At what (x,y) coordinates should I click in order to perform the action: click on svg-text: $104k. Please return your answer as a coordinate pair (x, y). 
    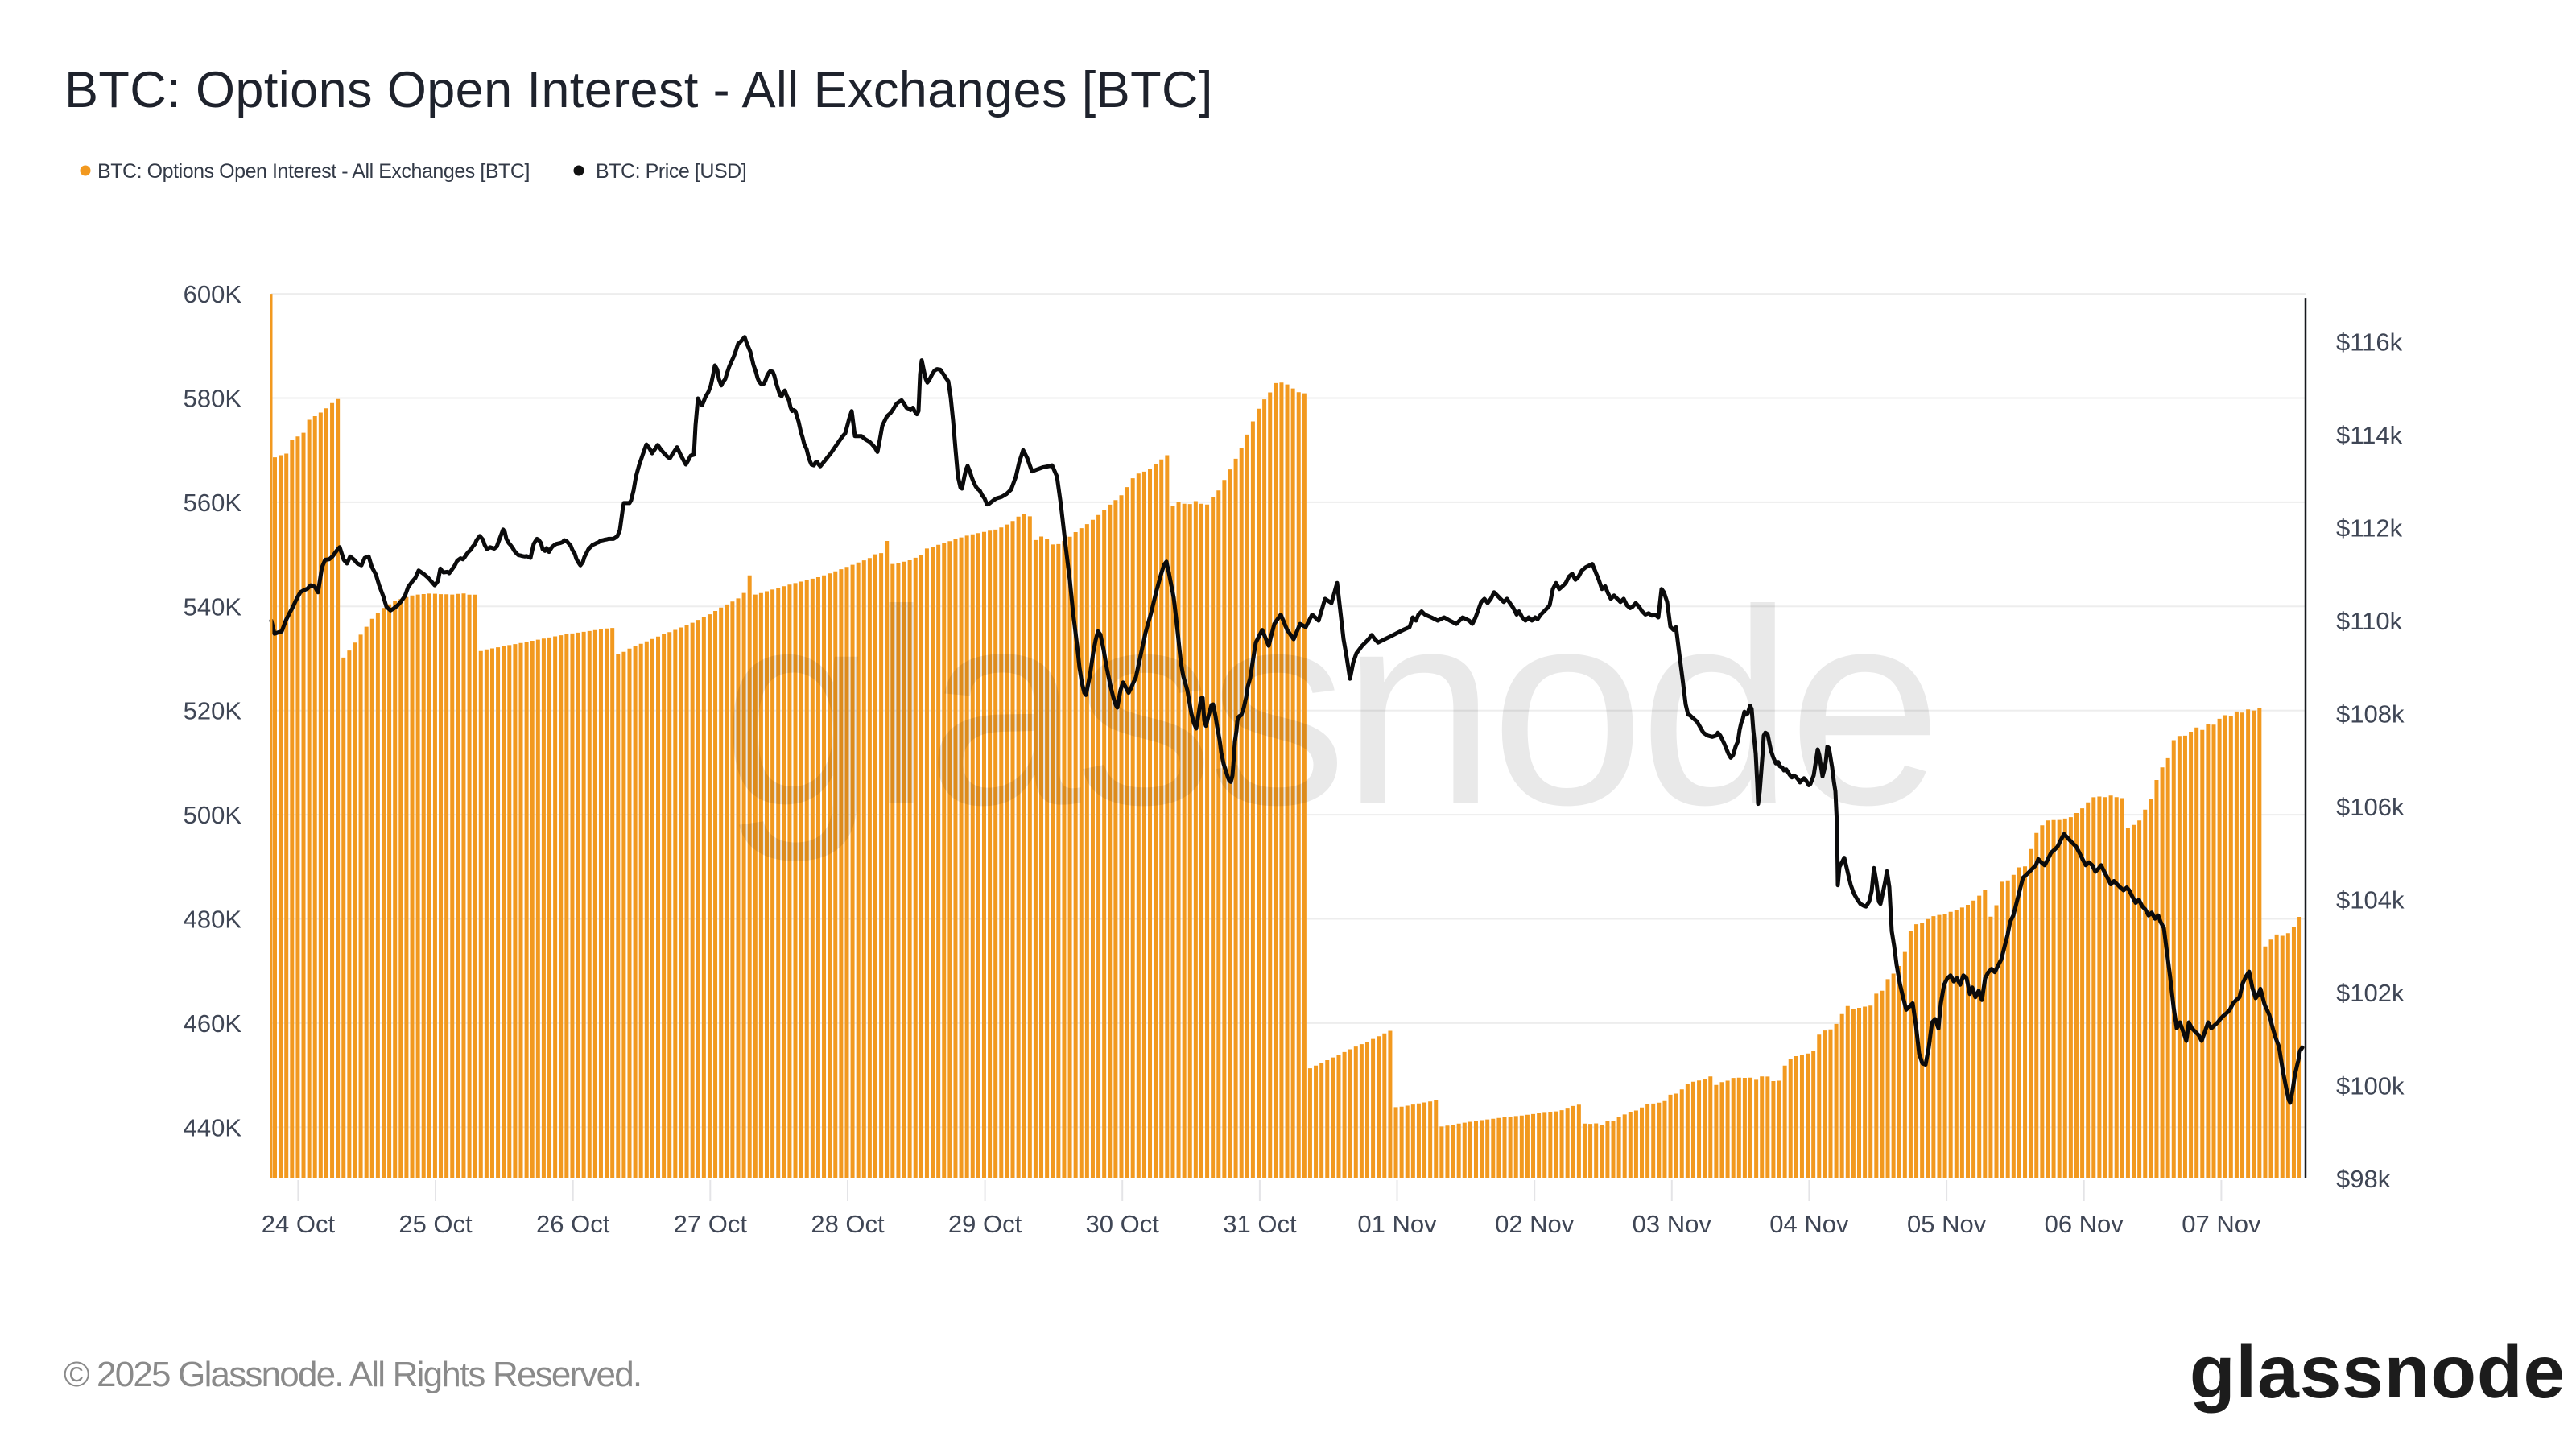
    Looking at the image, I should click on (2370, 900).